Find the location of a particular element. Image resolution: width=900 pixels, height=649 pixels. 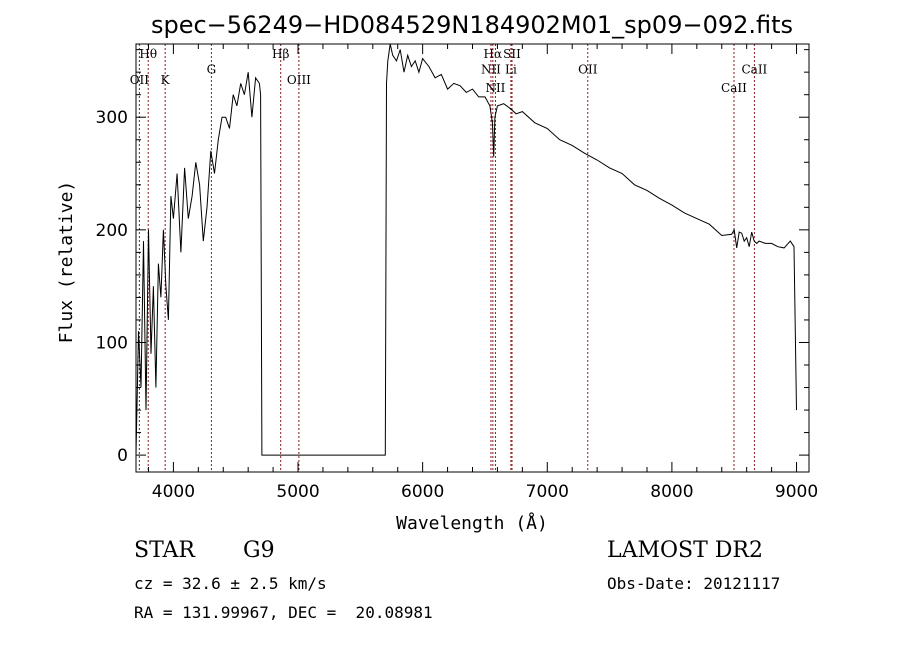

observation-date: Obs-Date: 20121117 is located at coordinates (694, 583).